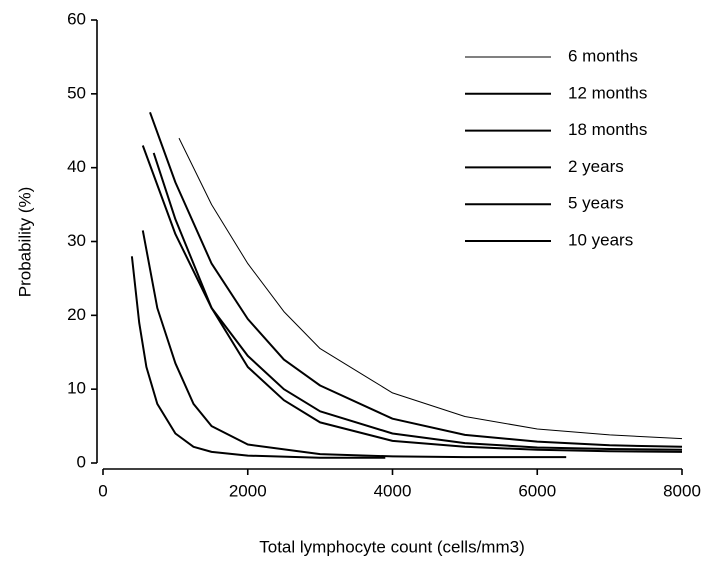 This screenshot has width=712, height=566. I want to click on legend-label: 2 years, so click(596, 166).